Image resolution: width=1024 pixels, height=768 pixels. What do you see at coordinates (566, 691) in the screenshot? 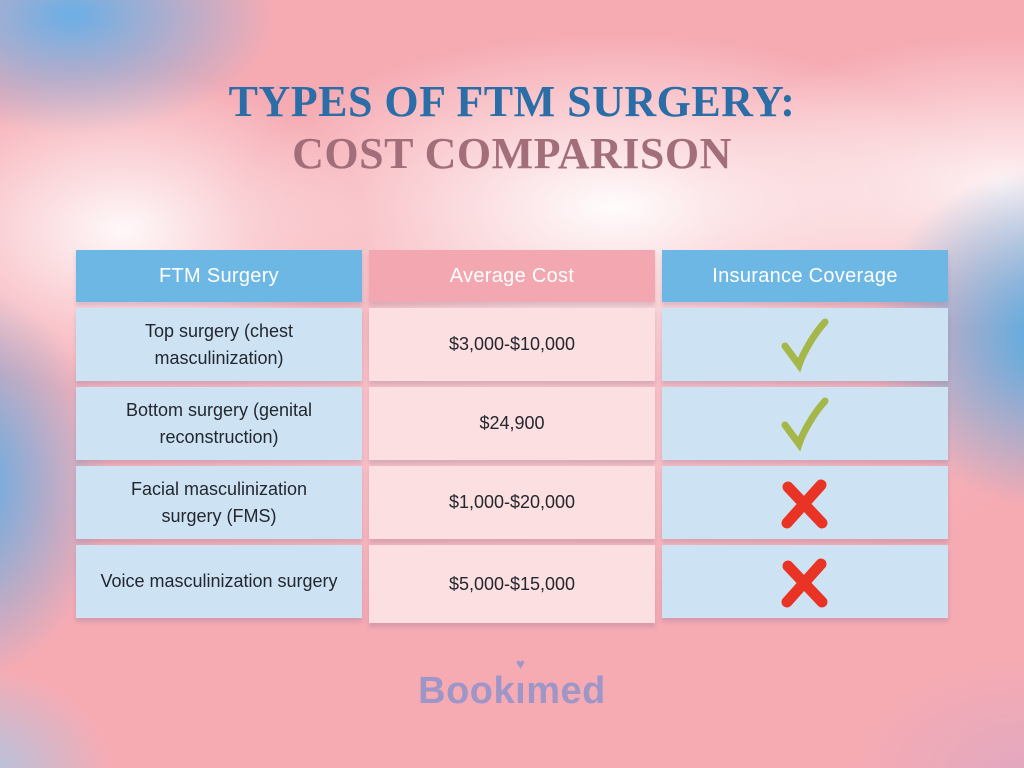
I see `logo-text-after: med` at bounding box center [566, 691].